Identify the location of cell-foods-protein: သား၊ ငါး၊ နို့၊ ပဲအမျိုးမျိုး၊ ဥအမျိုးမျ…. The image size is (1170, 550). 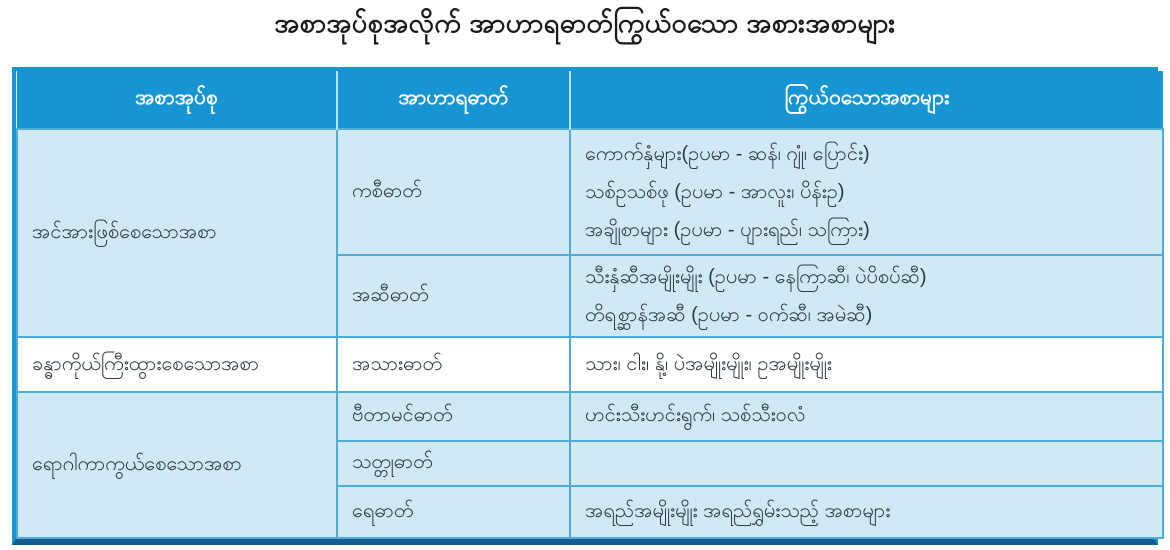
(866, 364).